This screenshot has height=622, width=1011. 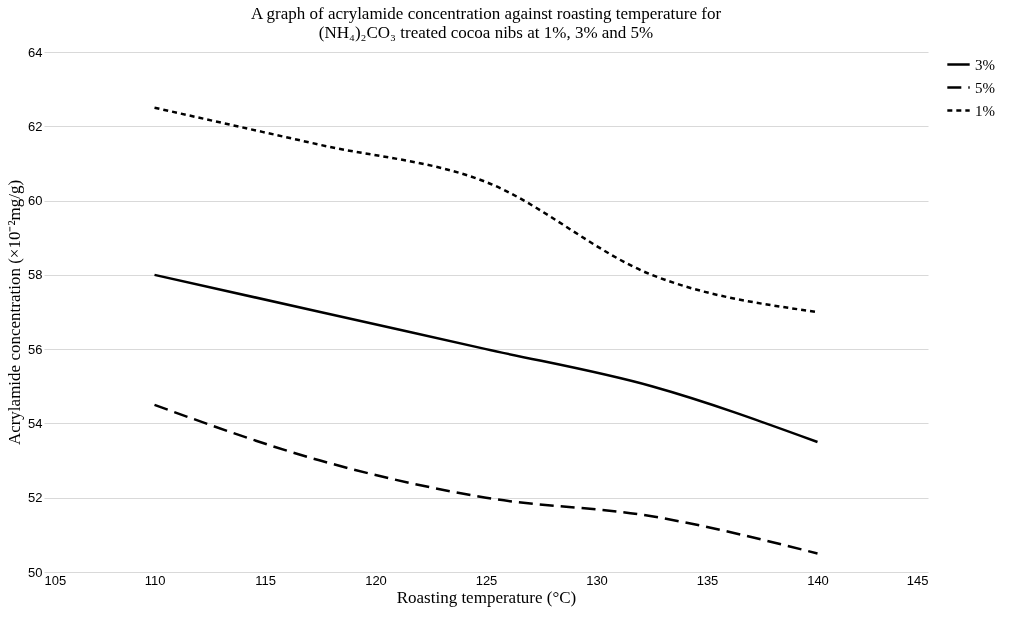 What do you see at coordinates (35, 423) in the screenshot?
I see `y-tick-label: 54` at bounding box center [35, 423].